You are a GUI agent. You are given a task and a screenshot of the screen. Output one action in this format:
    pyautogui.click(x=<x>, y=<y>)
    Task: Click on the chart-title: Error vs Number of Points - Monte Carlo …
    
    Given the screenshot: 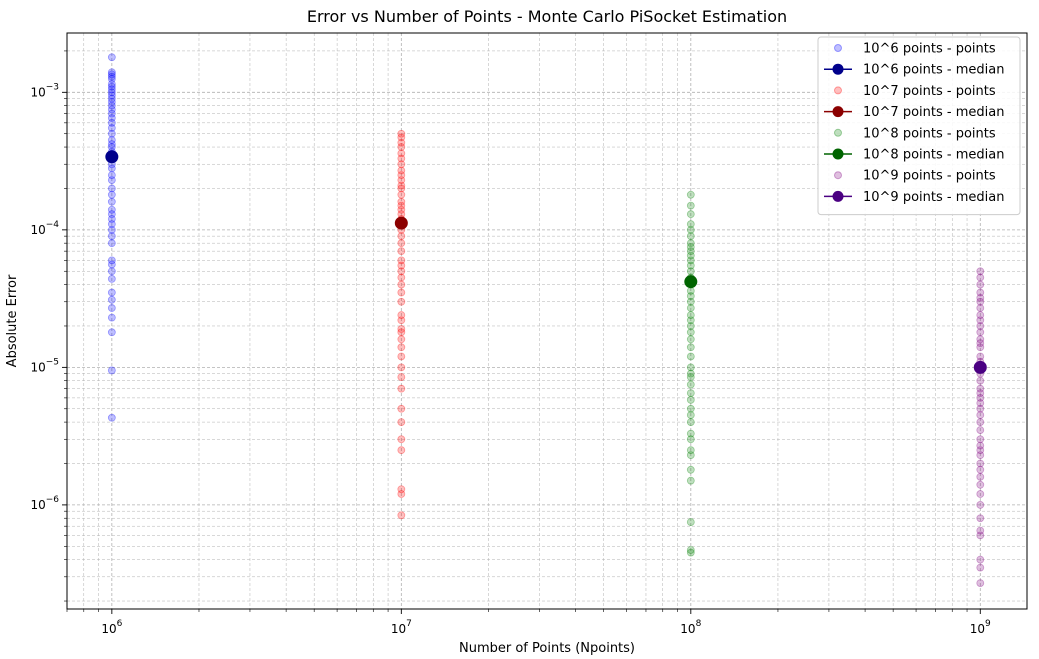 What is the action you would take?
    pyautogui.click(x=547, y=16)
    